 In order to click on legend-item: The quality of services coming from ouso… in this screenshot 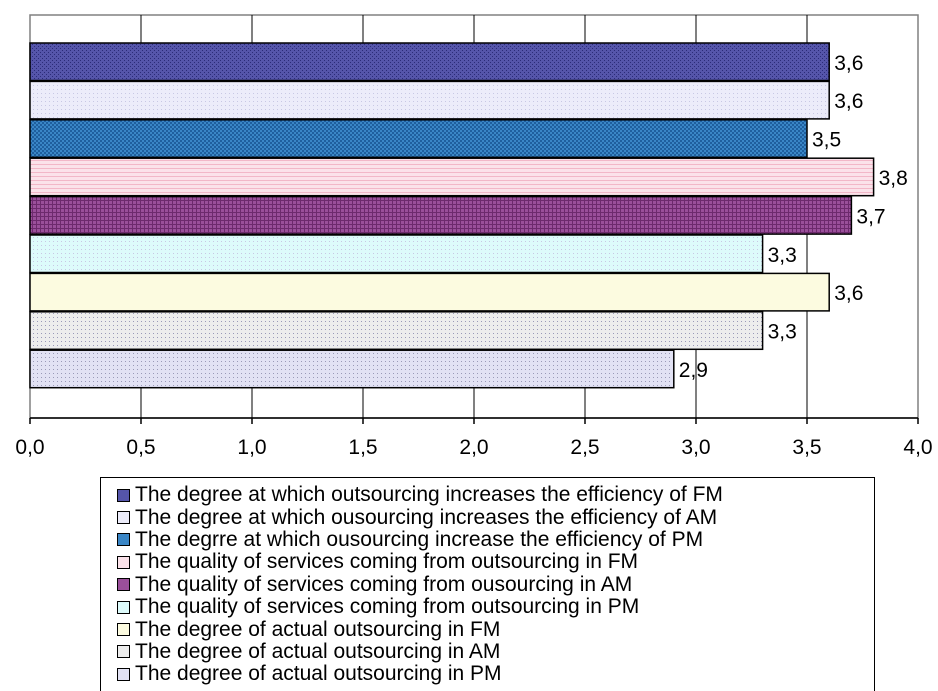, I will do `click(420, 584)`.